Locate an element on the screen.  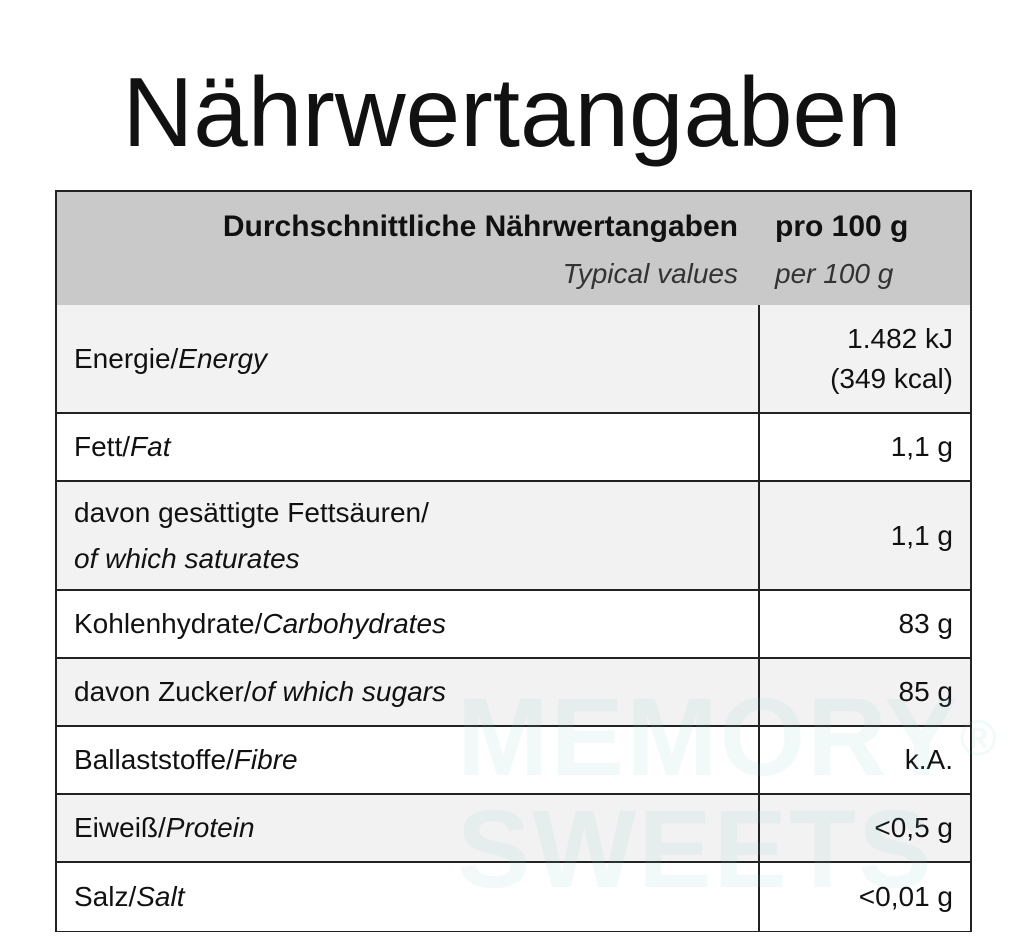
header-value-de: pro 100 g is located at coordinates (842, 226).